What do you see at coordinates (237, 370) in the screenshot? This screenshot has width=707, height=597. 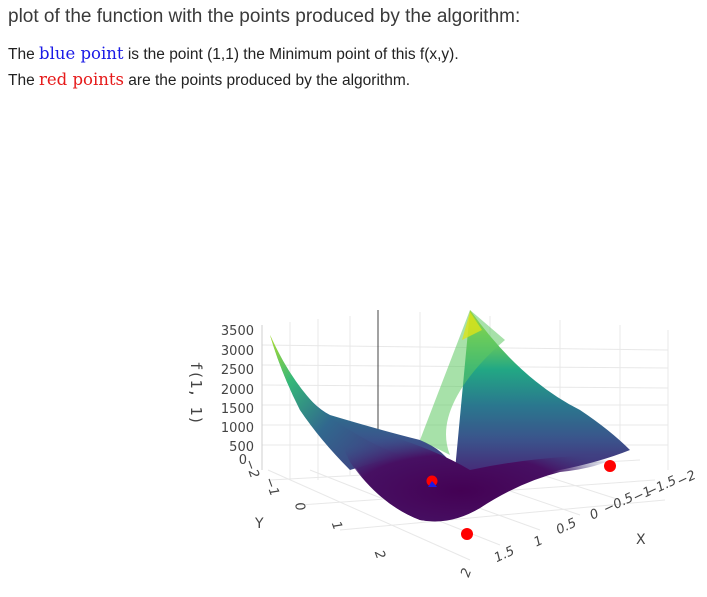 I see `z-tick-label: 2500` at bounding box center [237, 370].